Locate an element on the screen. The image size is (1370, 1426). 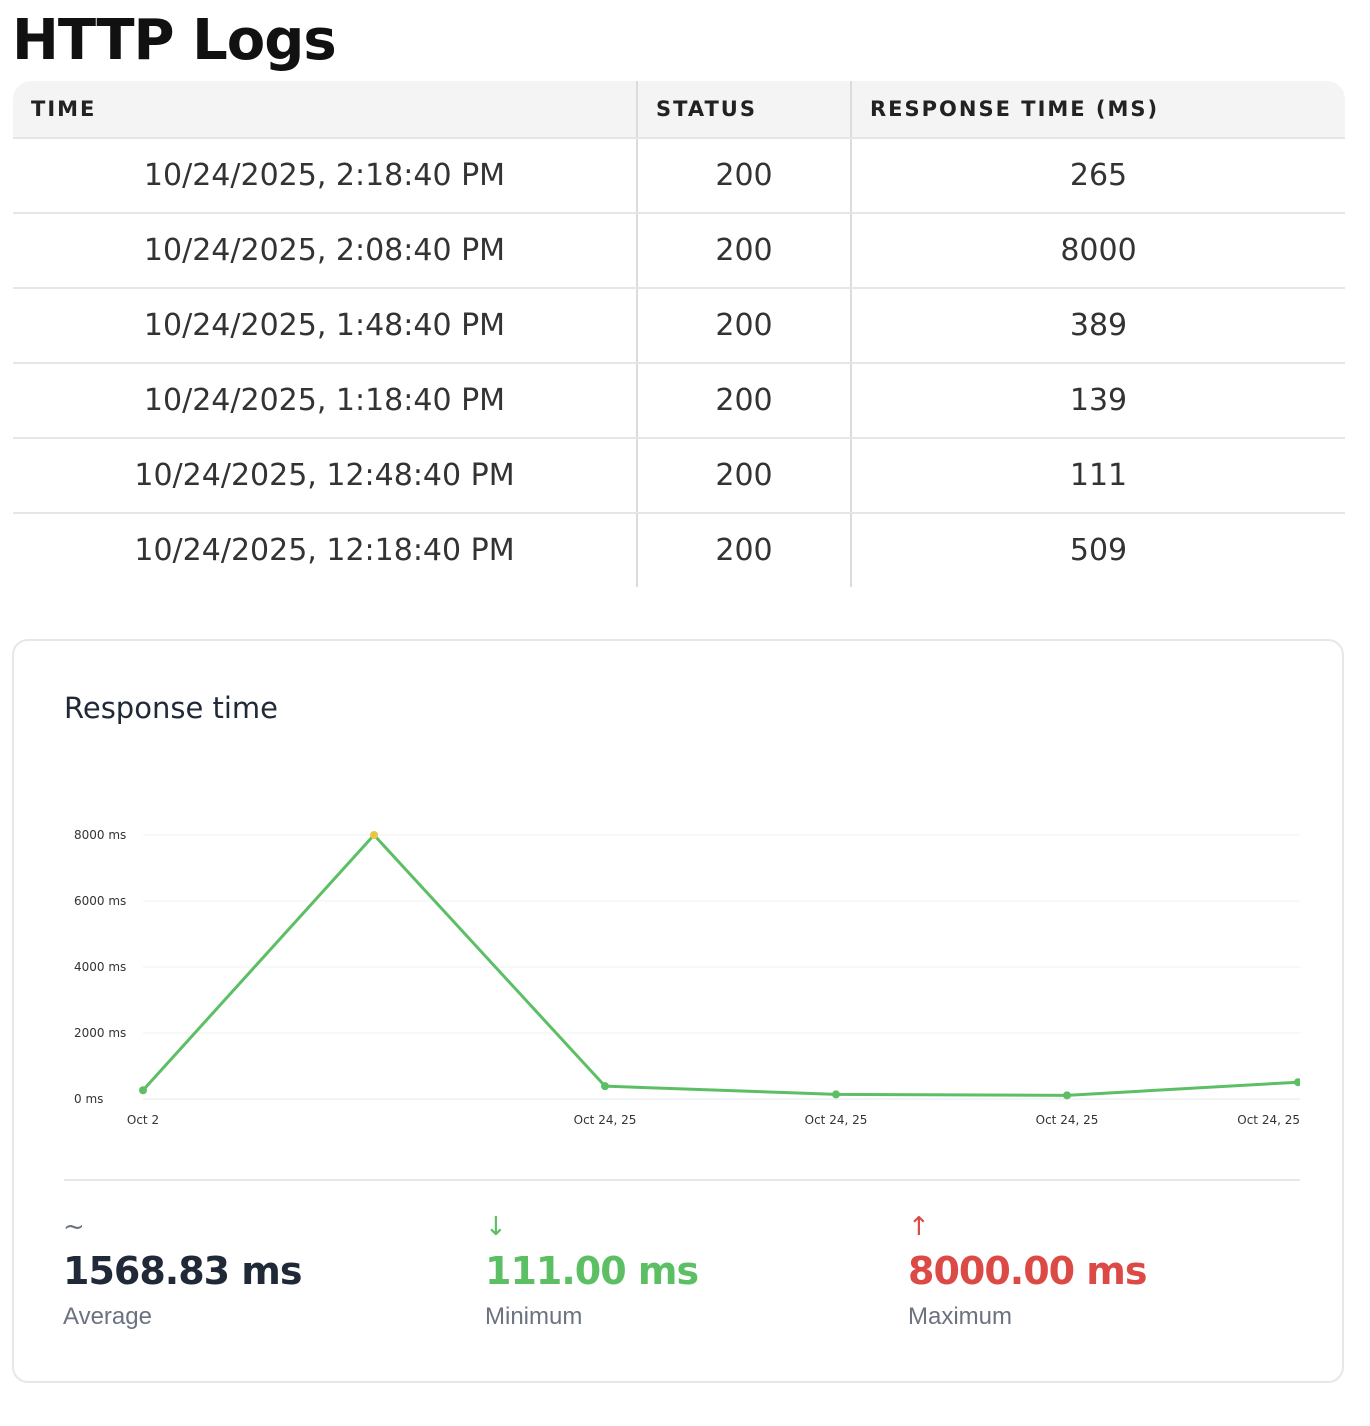
column-header-time: TIME is located at coordinates (325, 110).